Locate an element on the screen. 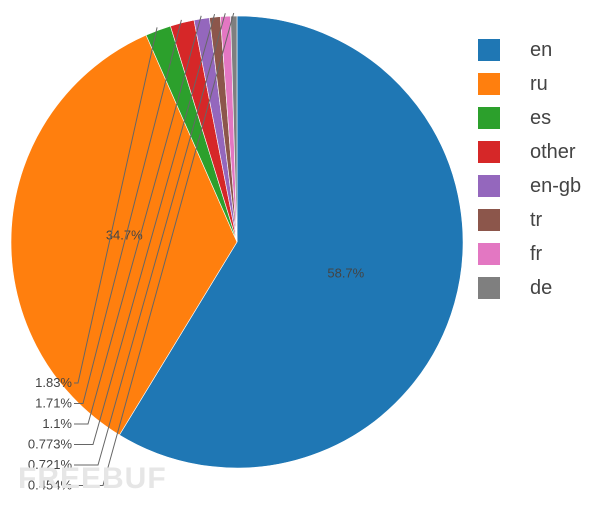  legend-item-es: es is located at coordinates (529, 118).